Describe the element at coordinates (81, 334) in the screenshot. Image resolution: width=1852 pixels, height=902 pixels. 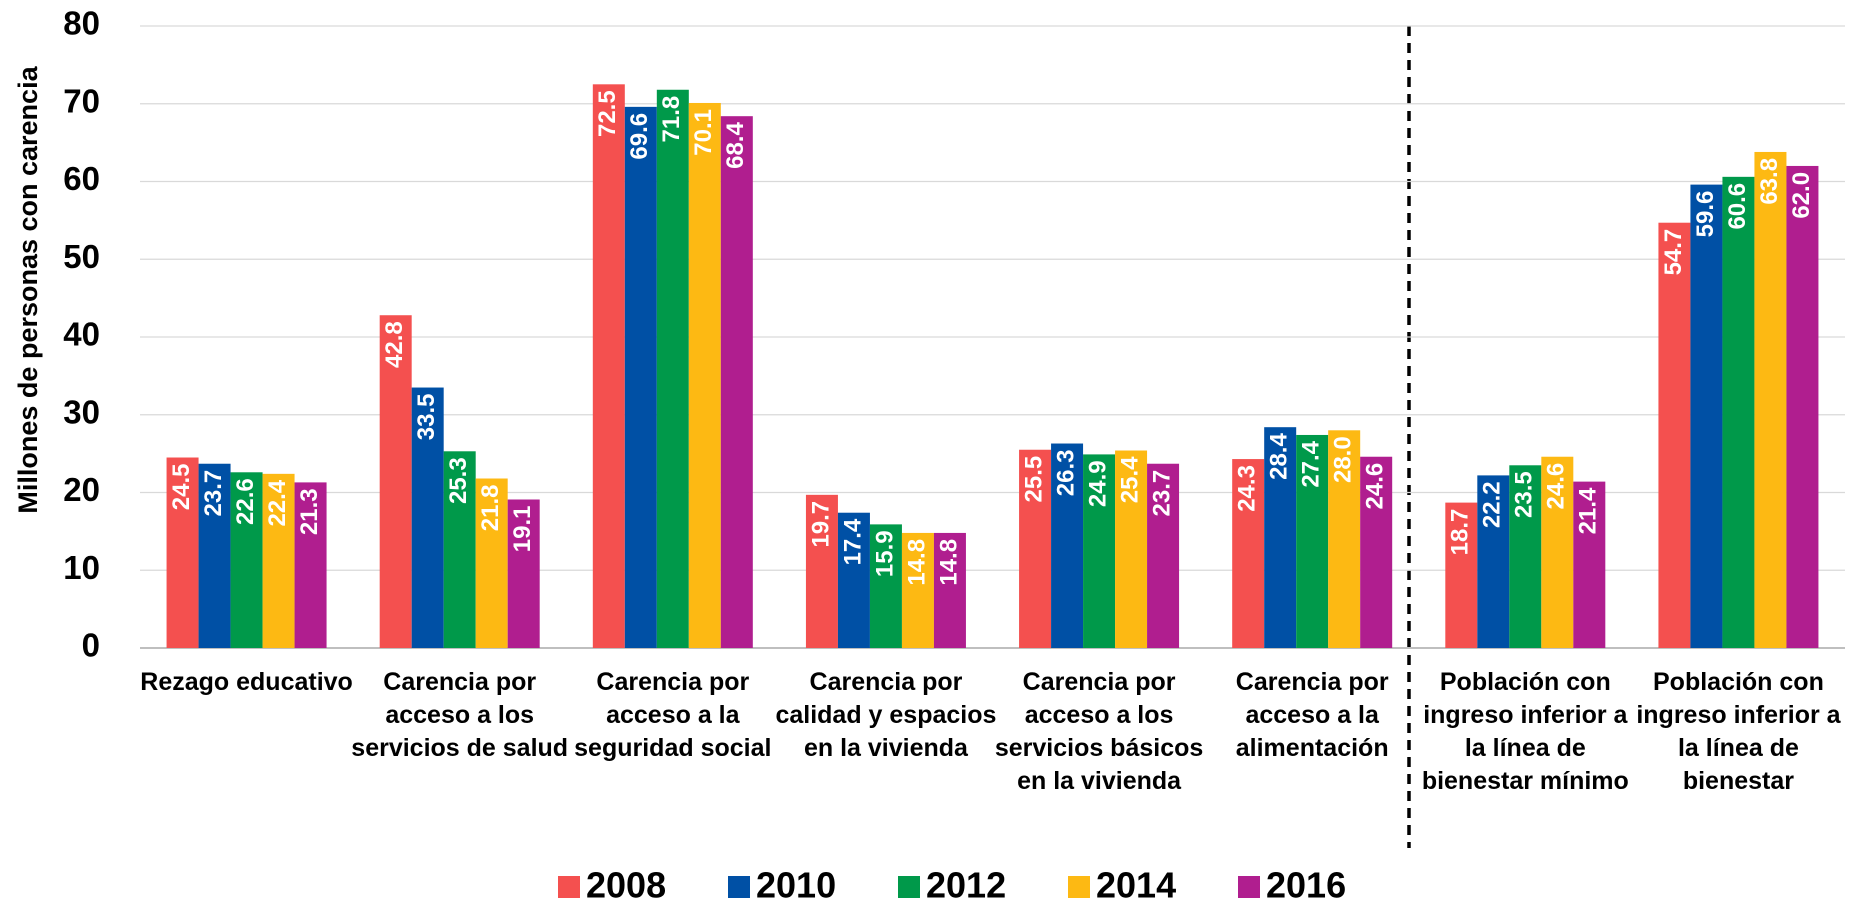
I see `y-tick-label: 40` at that location.